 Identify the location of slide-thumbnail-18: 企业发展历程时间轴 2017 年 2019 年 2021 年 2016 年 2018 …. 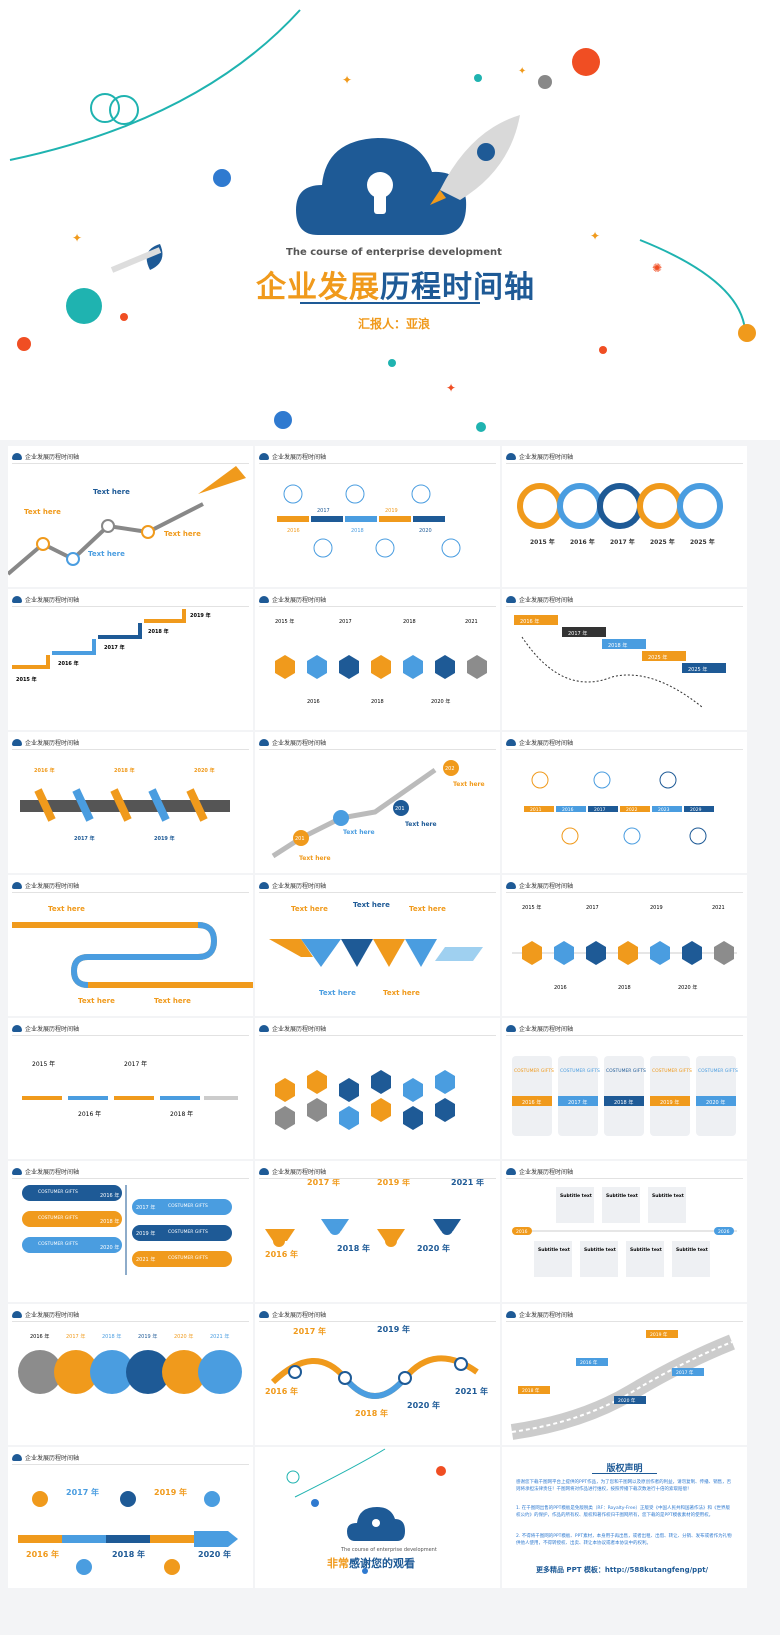
(377, 1231).